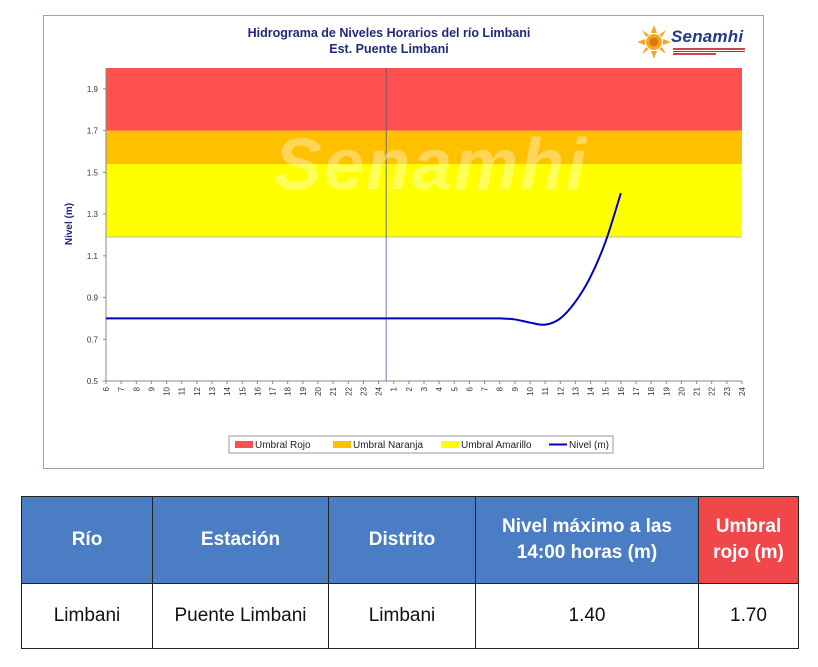  Describe the element at coordinates (273, 390) in the screenshot. I see `x-tick-label-11: 17` at that location.